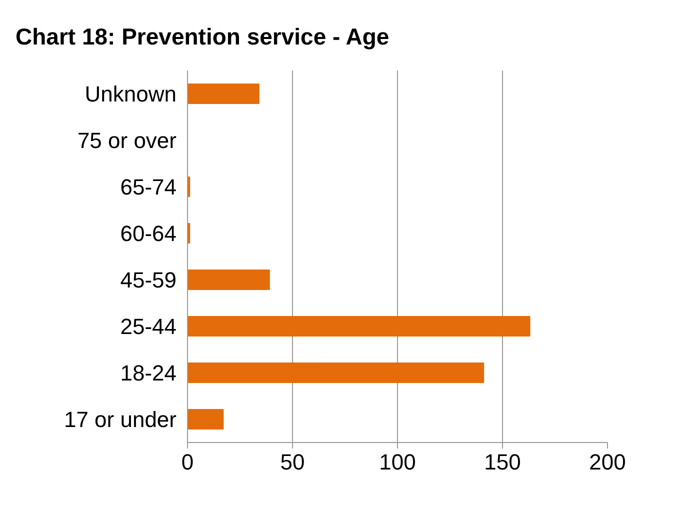  I want to click on chart-title: Chart 18: Prevention service - Age, so click(203, 37).